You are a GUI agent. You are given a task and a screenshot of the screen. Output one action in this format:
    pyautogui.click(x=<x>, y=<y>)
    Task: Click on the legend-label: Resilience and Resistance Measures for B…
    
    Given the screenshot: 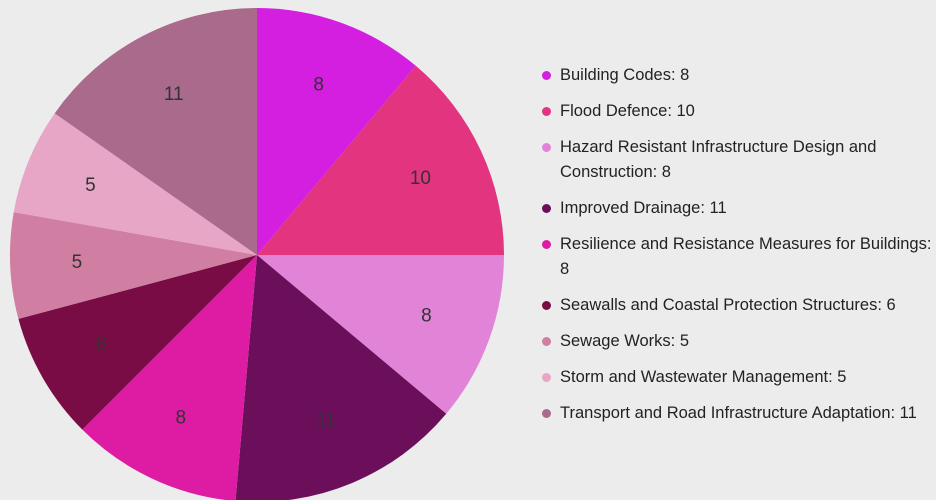 What is the action you would take?
    pyautogui.click(x=746, y=256)
    